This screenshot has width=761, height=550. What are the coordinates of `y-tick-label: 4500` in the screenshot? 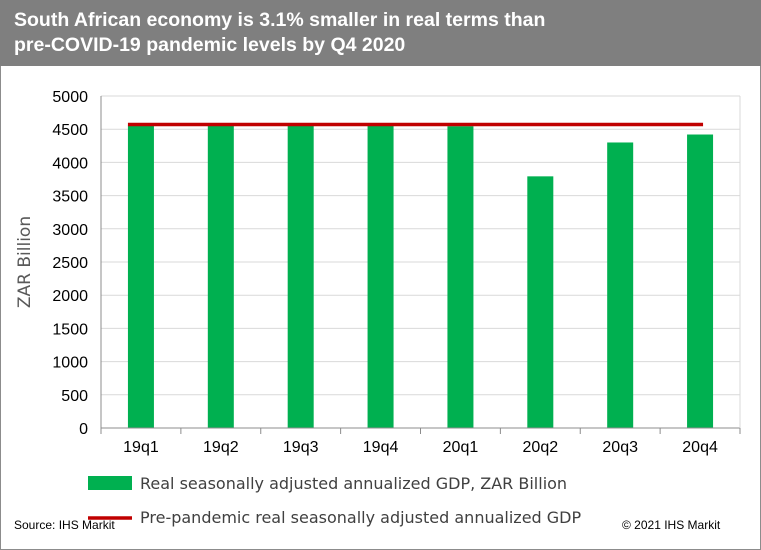 It's located at (70, 130).